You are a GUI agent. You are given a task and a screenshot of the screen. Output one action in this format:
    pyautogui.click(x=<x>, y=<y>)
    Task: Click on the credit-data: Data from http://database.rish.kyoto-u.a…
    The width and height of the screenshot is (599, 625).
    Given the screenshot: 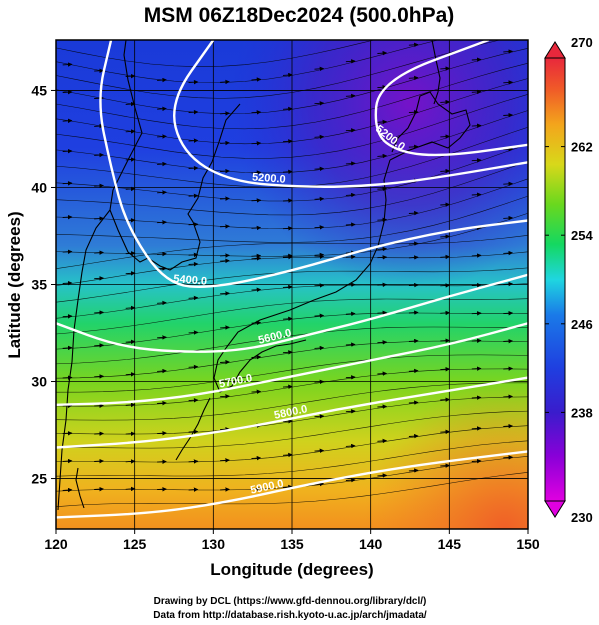 What is the action you would take?
    pyautogui.click(x=290, y=615)
    